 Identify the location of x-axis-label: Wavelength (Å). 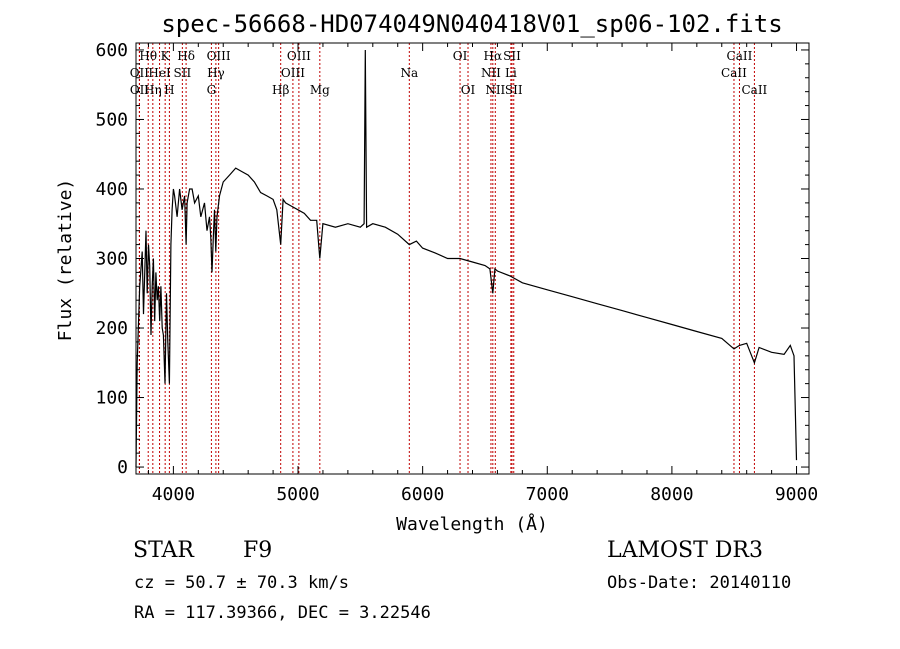
(472, 524).